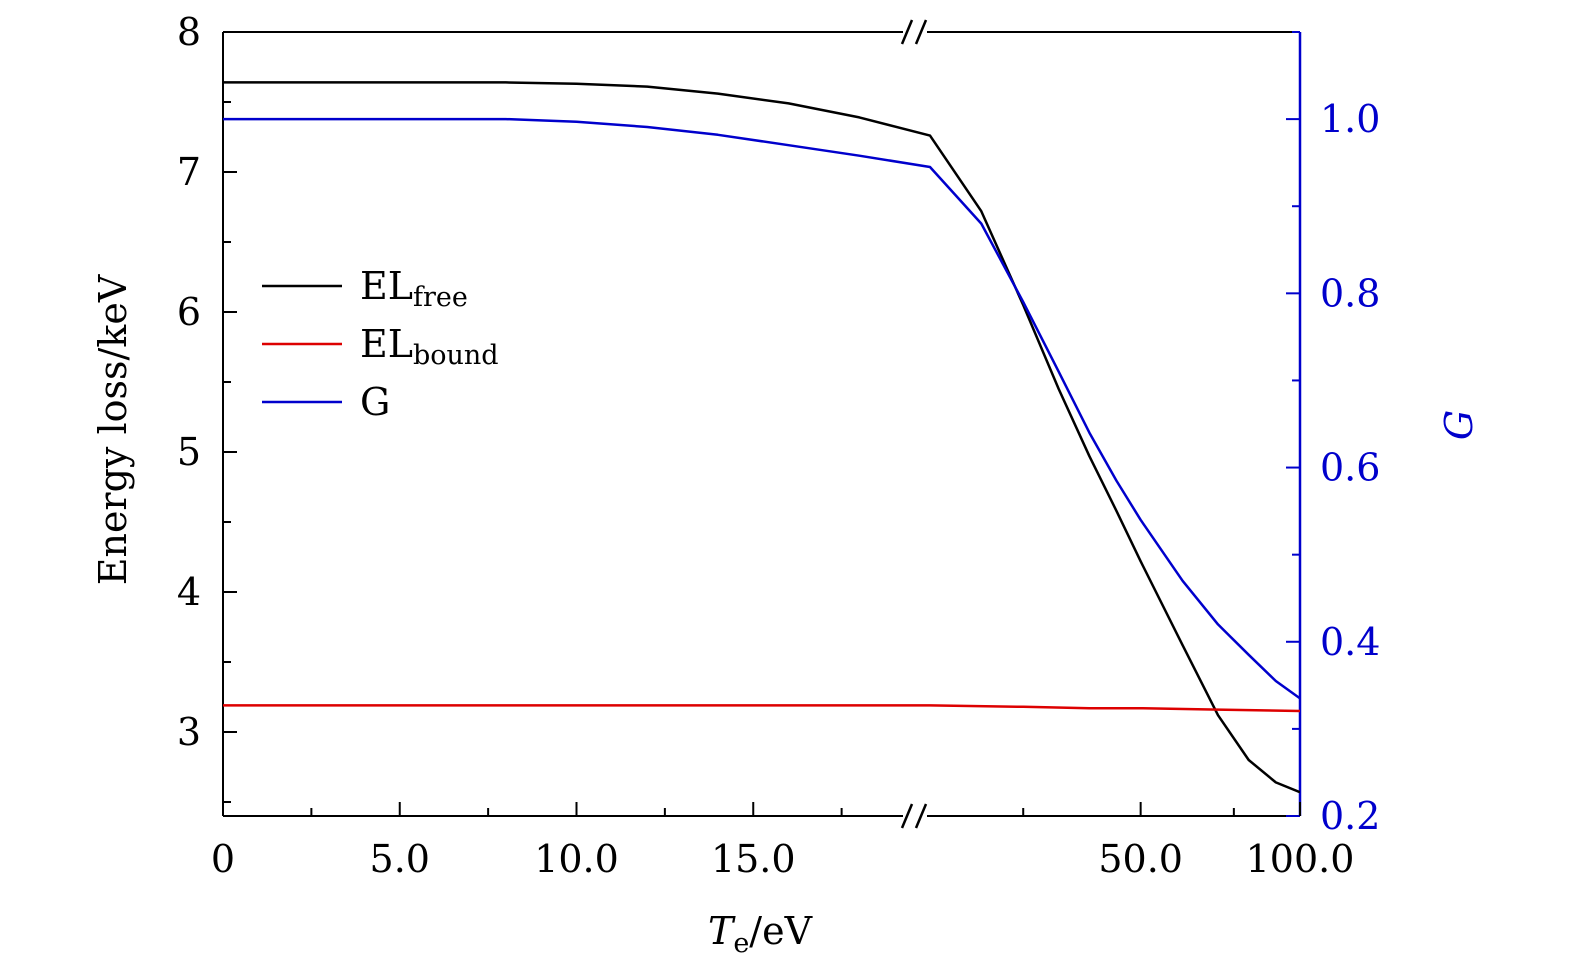 Image resolution: width=1575 pixels, height=974 pixels. What do you see at coordinates (914, 424) in the screenshot?
I see `axis-break-marks` at bounding box center [914, 424].